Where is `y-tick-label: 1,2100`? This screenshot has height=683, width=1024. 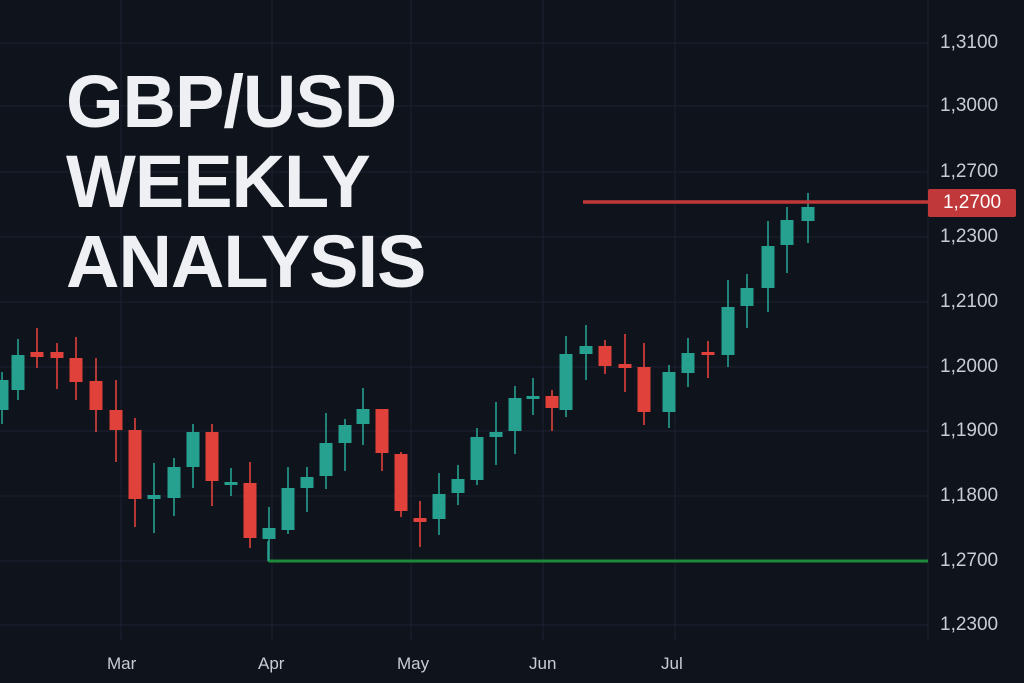
y-tick-label: 1,2100 is located at coordinates (969, 301).